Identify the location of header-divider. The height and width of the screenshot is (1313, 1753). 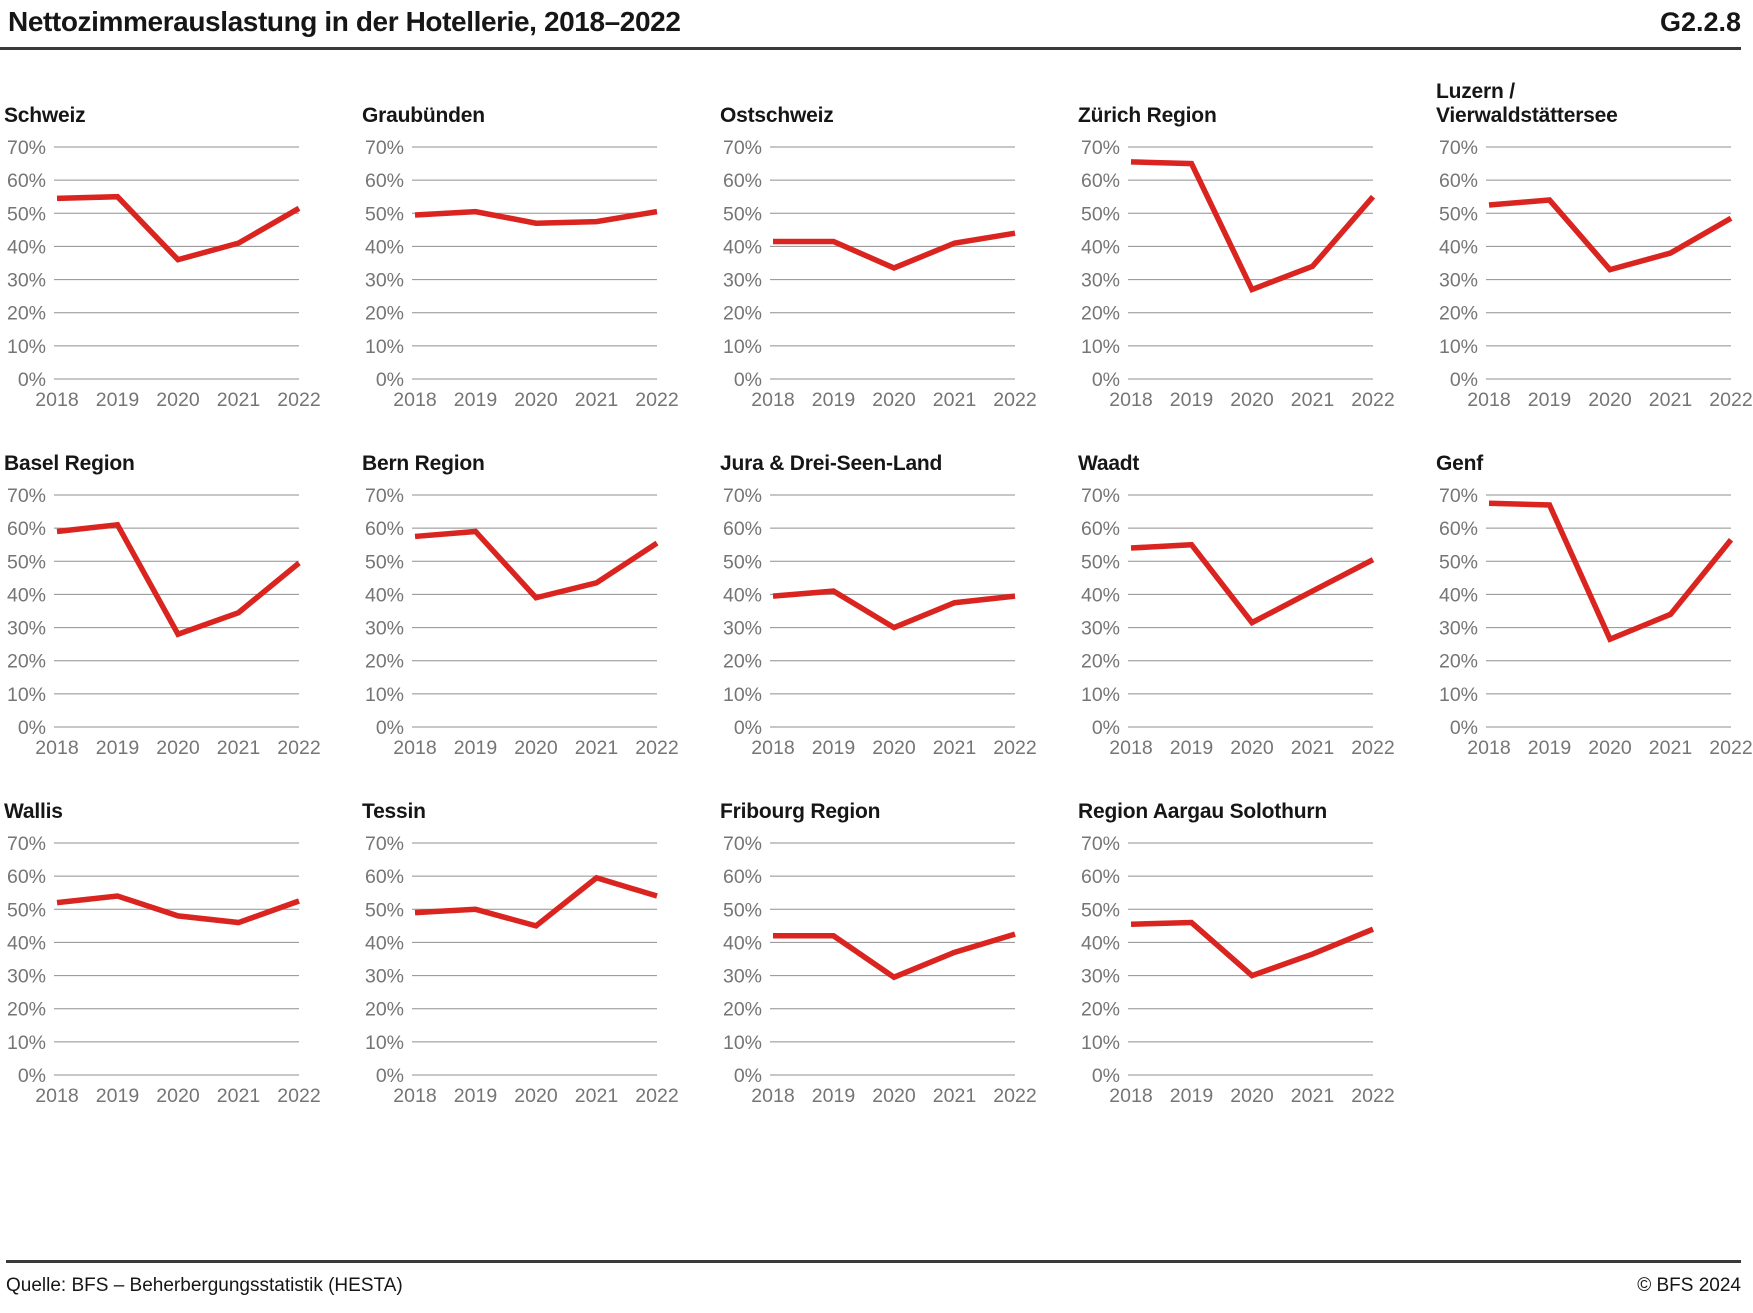
(870, 48).